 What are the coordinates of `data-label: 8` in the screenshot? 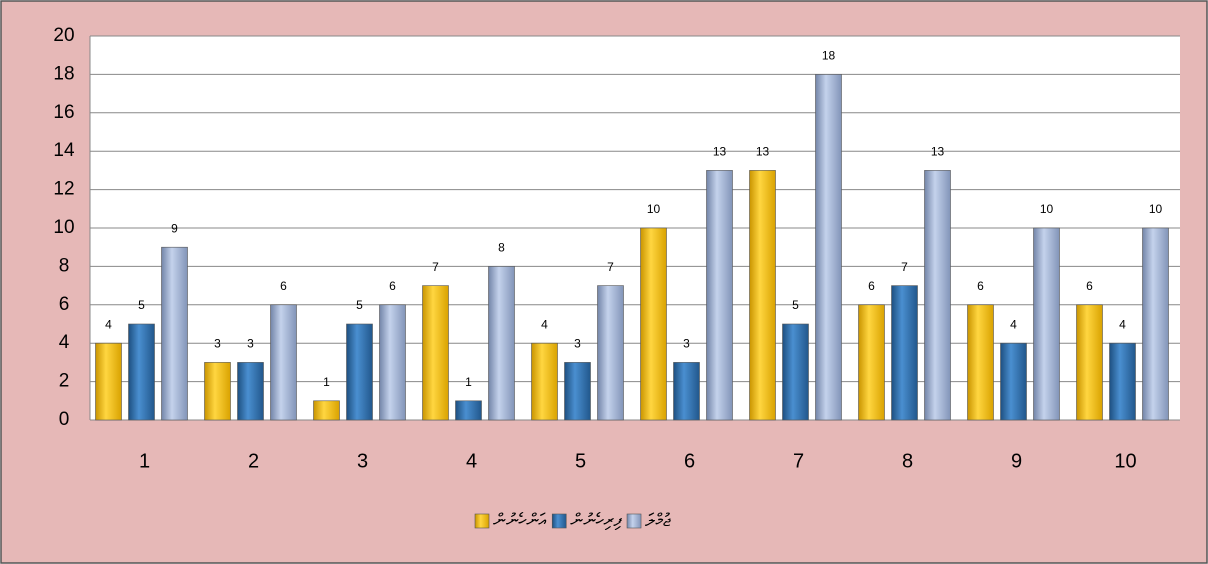 It's located at (501, 248).